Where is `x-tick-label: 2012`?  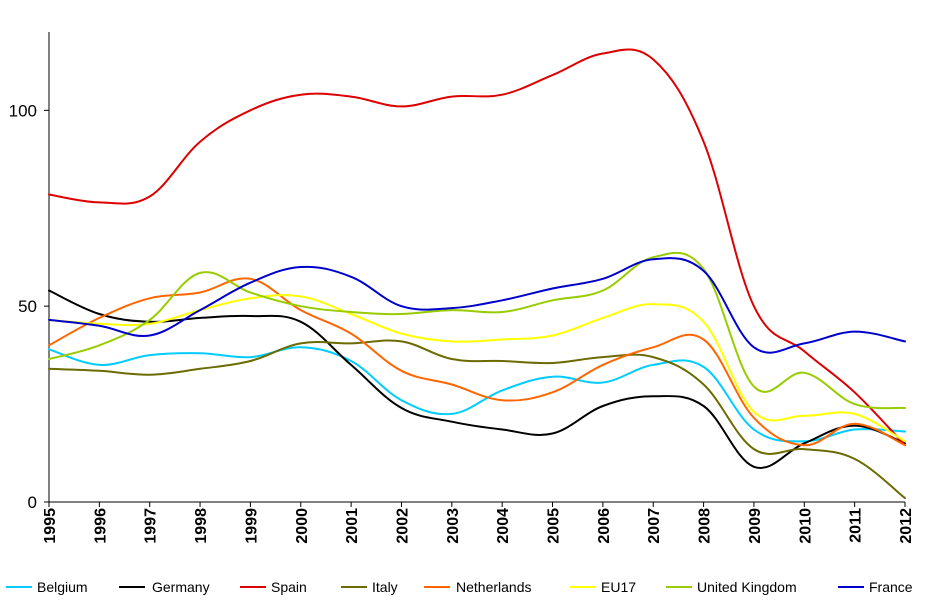 x-tick-label: 2012 is located at coordinates (906, 526).